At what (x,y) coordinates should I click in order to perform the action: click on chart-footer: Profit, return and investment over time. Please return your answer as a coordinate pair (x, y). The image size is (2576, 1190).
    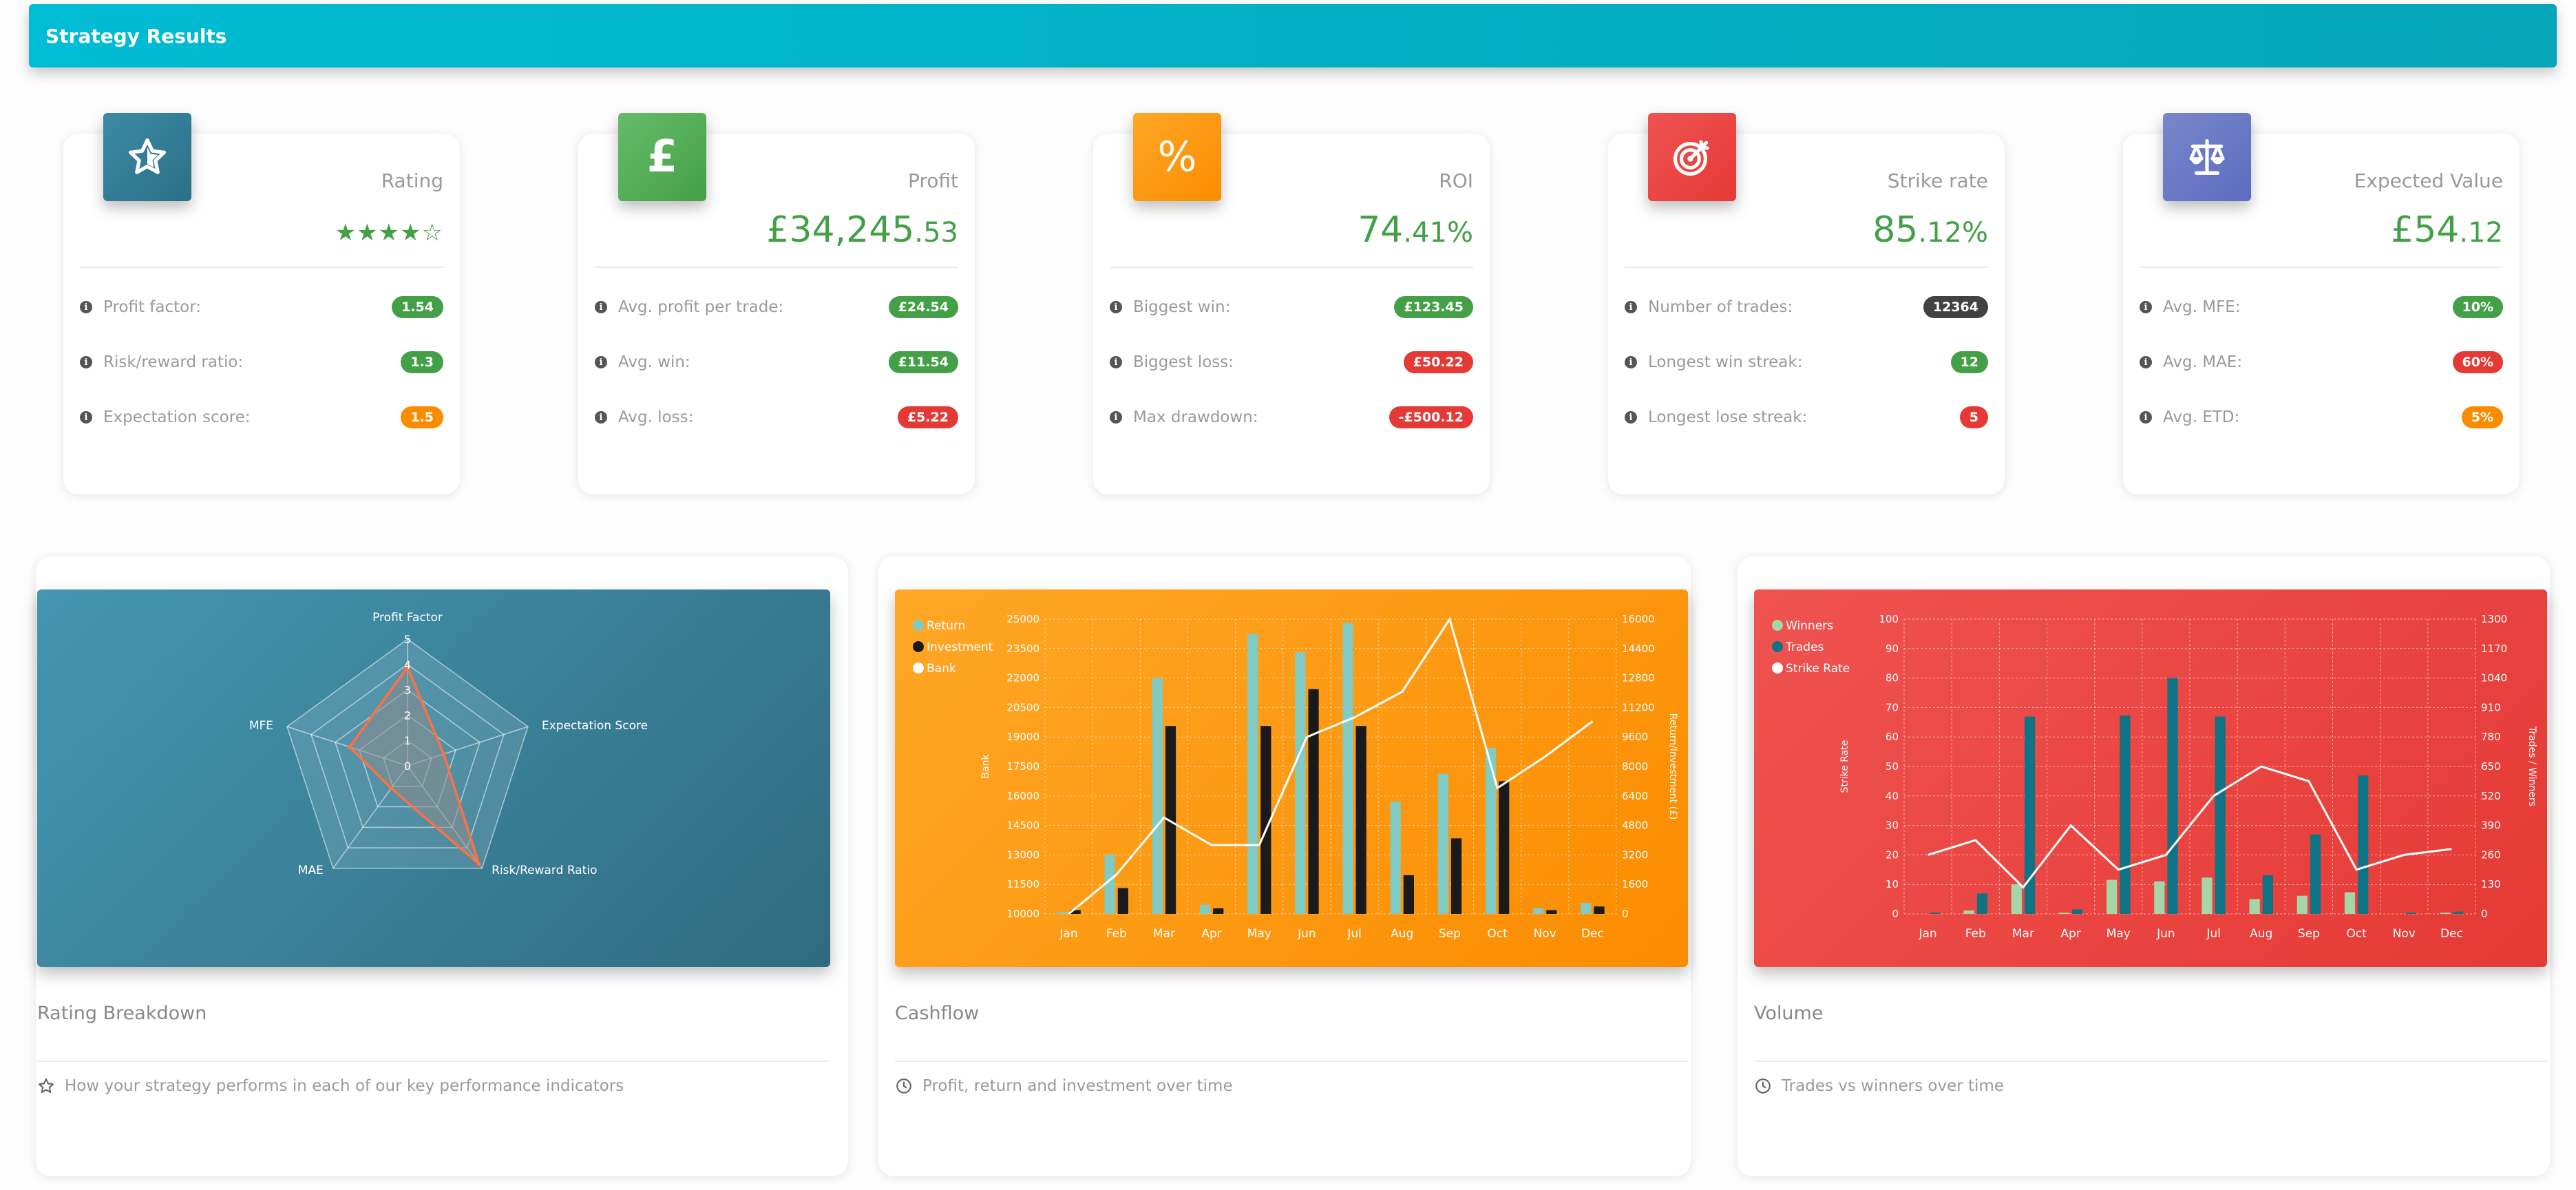
    Looking at the image, I should click on (1064, 1086).